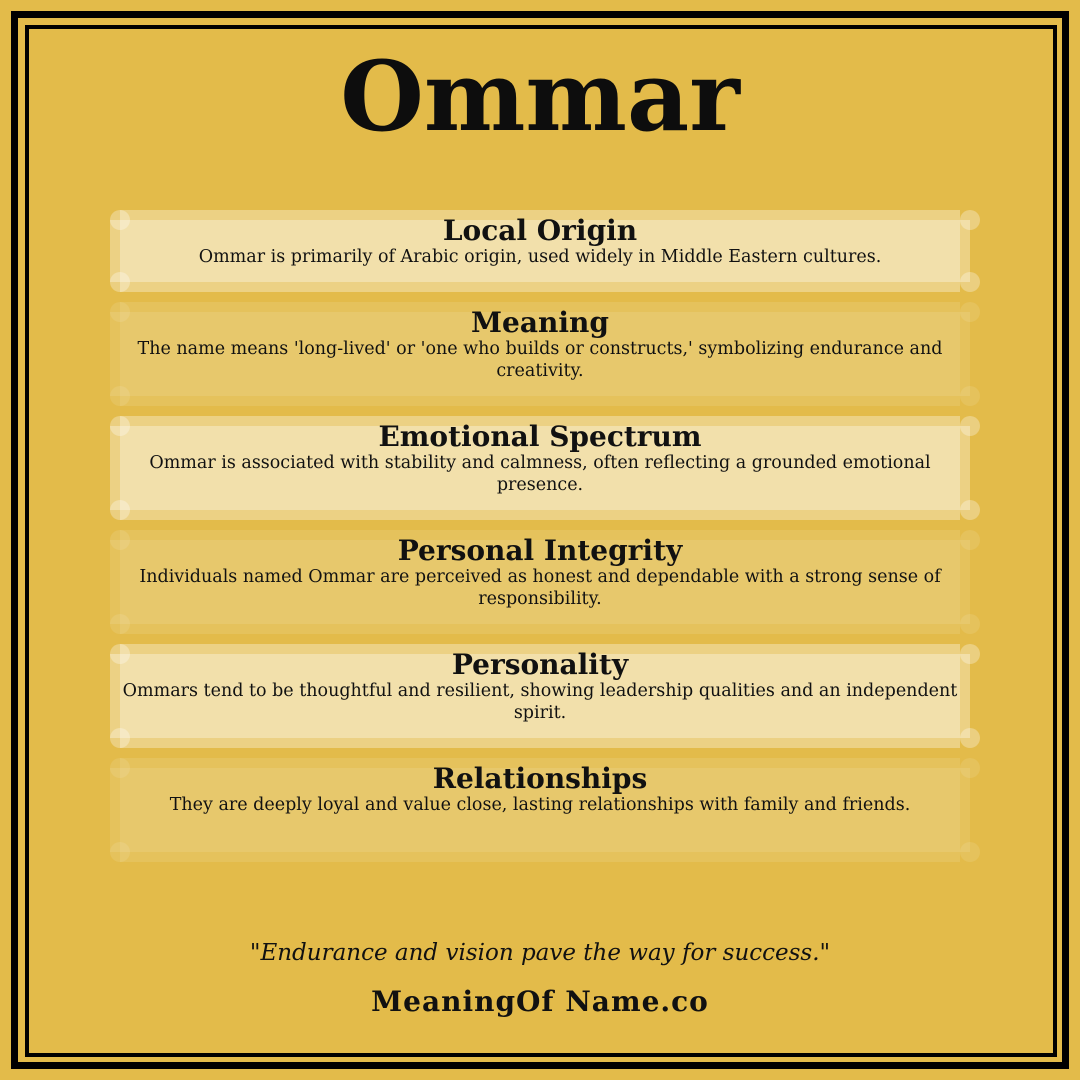  What do you see at coordinates (540, 550) in the screenshot?
I see `section-title: Personal Integrity` at bounding box center [540, 550].